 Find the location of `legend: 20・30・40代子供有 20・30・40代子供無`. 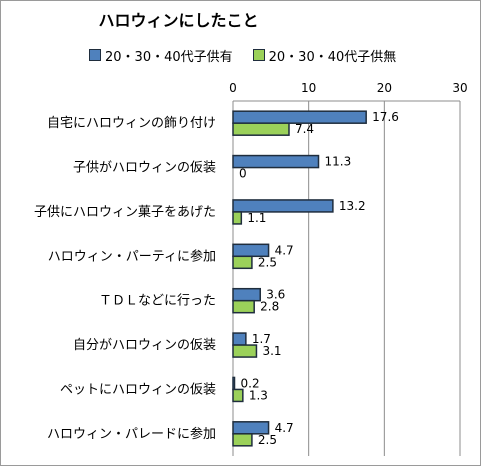

legend: 20・30・40代子供有 20・30・40代子供無 is located at coordinates (252, 55).